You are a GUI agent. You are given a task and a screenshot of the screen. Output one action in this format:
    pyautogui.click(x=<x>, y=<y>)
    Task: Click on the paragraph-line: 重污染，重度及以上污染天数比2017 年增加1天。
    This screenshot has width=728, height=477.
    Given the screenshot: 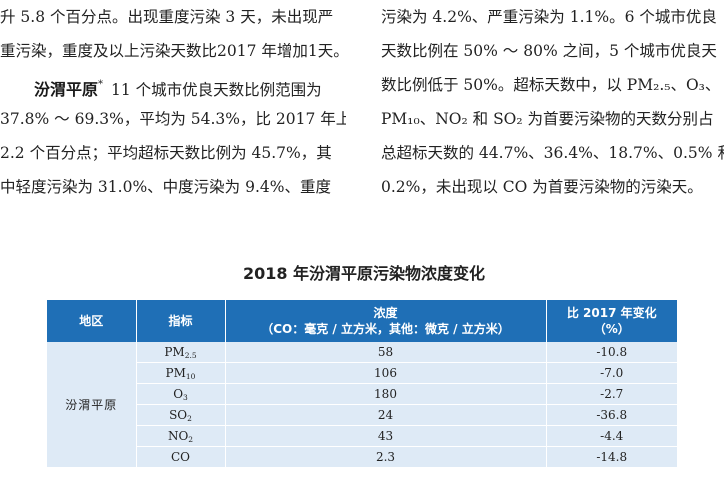 What is the action you would take?
    pyautogui.click(x=173, y=51)
    